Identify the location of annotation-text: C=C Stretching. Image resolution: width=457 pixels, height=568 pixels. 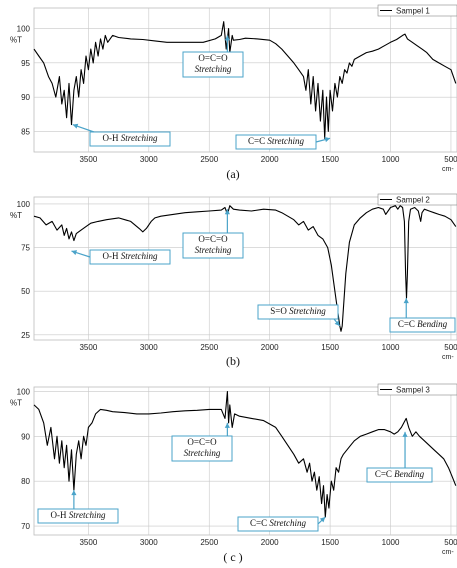
(278, 523).